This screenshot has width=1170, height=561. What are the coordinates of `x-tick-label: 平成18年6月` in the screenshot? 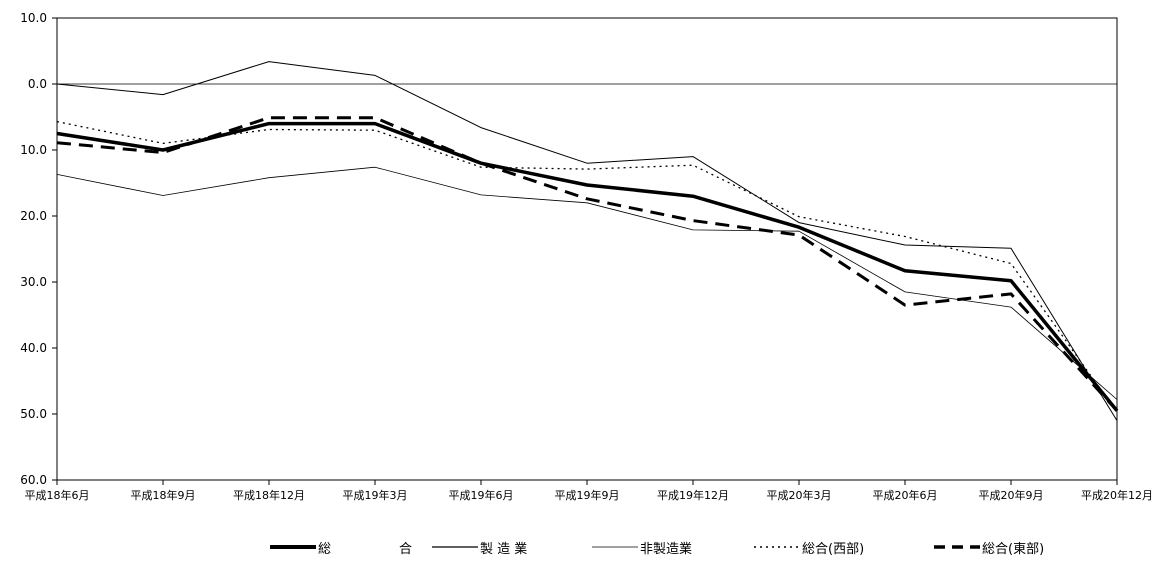 It's located at (57, 495).